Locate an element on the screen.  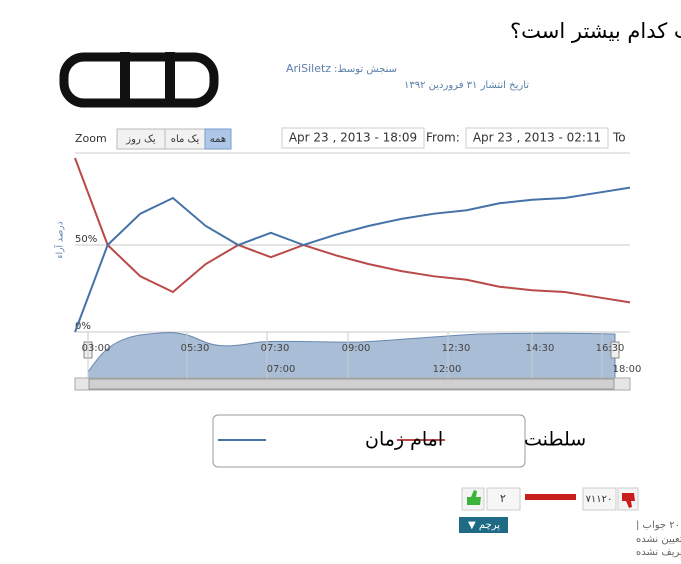
navigator-label: 05:30 is located at coordinates (195, 348).